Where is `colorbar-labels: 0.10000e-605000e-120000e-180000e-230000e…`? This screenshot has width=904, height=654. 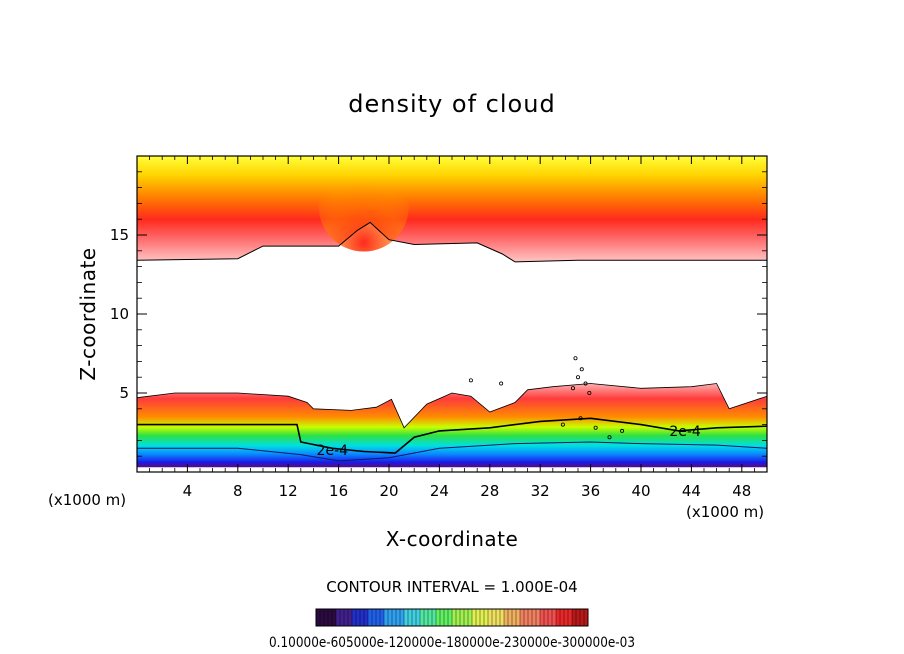 colorbar-labels: 0.10000e-605000e-120000e-180000e-230000e… is located at coordinates (452, 643).